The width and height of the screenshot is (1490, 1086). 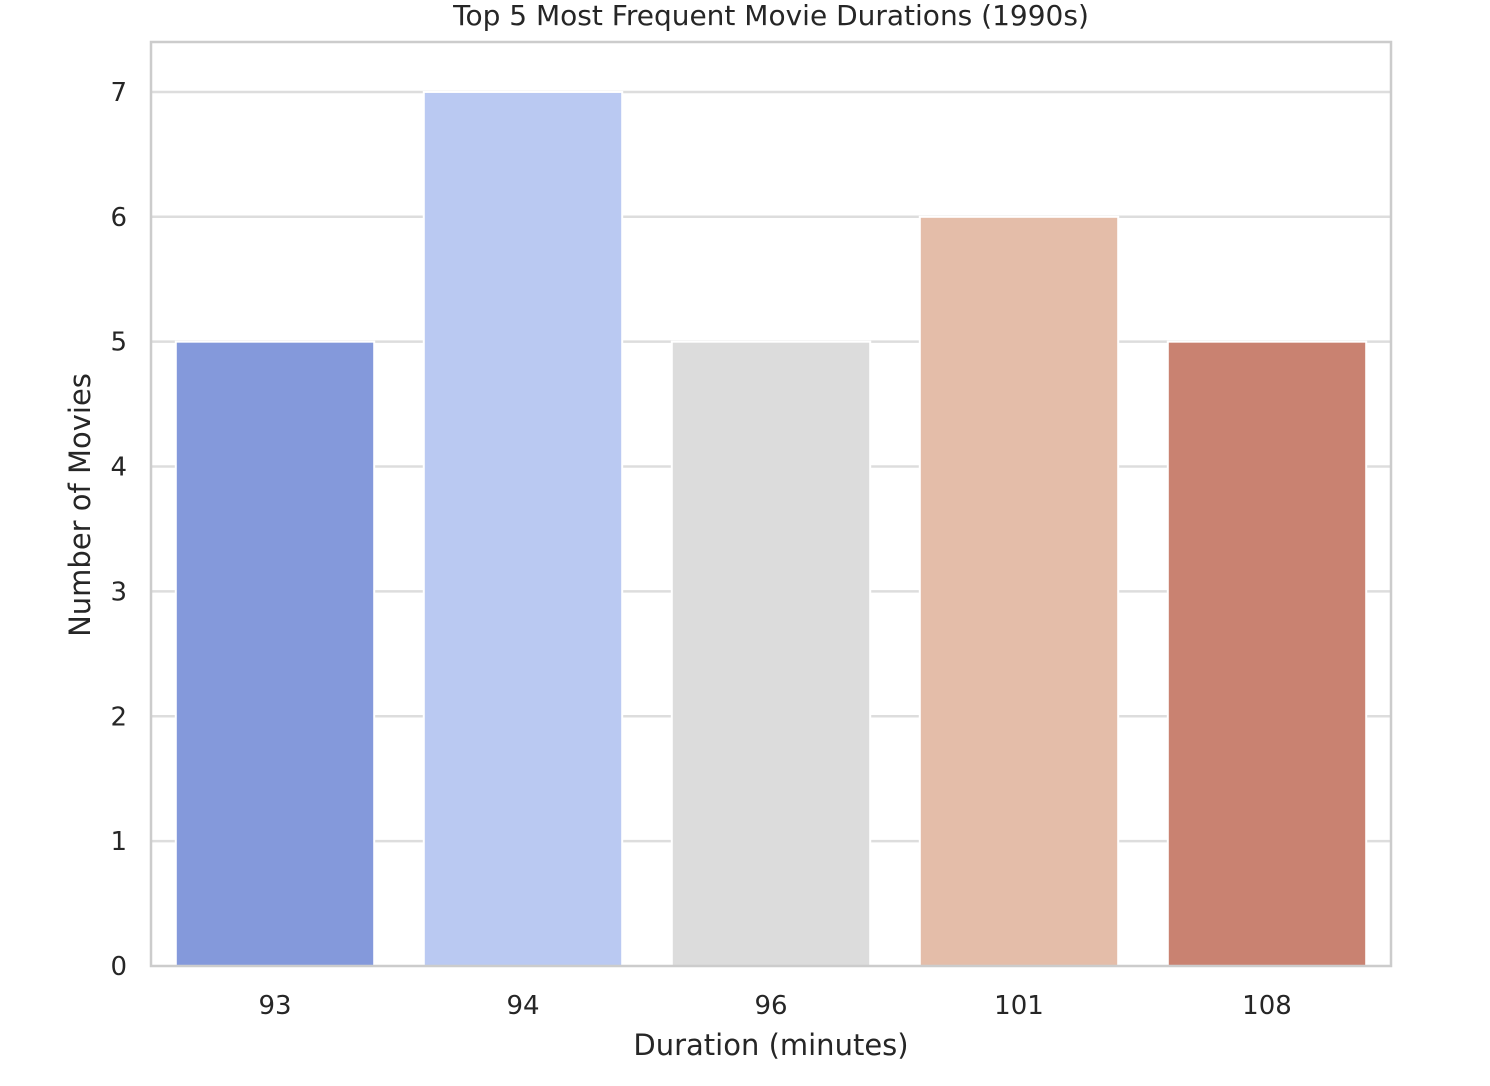 What do you see at coordinates (522, 1006) in the screenshot?
I see `x-tick-label: 94` at bounding box center [522, 1006].